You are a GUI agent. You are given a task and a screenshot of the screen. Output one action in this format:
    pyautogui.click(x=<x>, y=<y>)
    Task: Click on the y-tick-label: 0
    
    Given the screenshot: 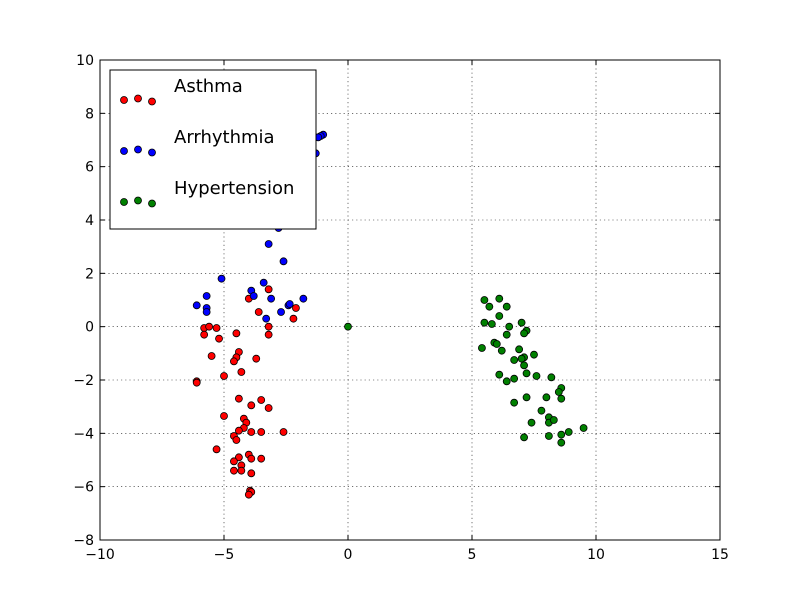 What is the action you would take?
    pyautogui.click(x=89, y=328)
    